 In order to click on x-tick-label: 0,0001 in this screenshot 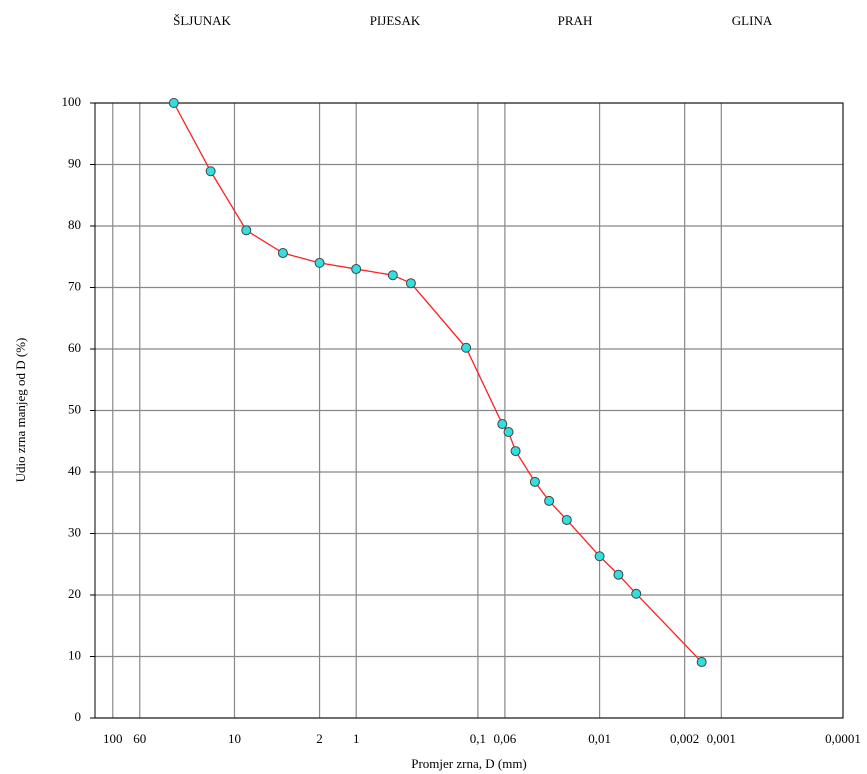, I will do `click(843, 738)`.